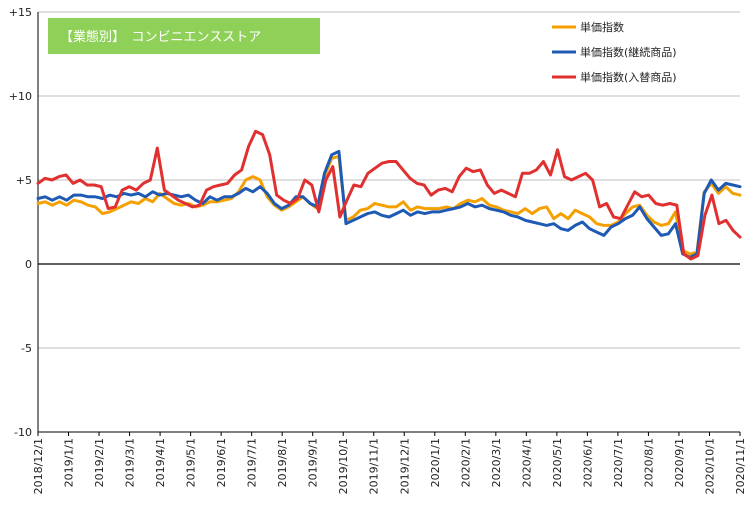 The image size is (745, 510). I want to click on y-tick-label: -5, so click(26, 348).